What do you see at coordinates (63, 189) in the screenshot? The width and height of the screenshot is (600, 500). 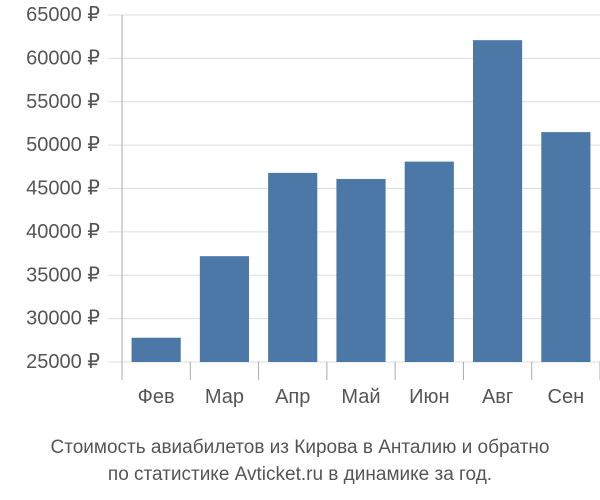 I see `y-tick-label: 45000 ₽` at bounding box center [63, 189].